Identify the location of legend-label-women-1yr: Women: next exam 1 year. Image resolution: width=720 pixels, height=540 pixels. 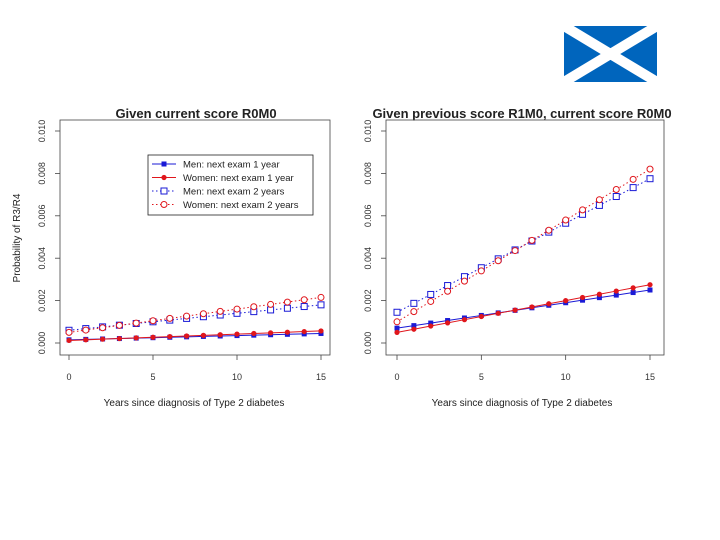
(238, 178).